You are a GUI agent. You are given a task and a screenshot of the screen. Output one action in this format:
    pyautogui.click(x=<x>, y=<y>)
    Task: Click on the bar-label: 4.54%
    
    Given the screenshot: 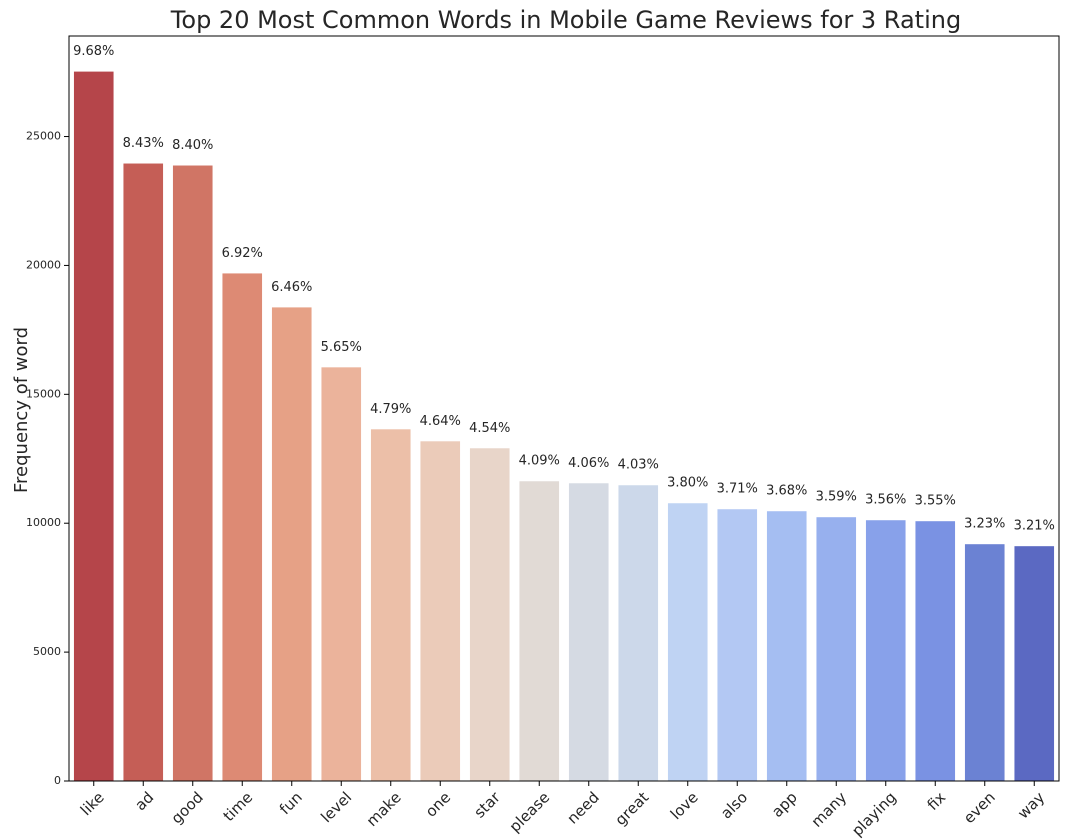 What is the action you would take?
    pyautogui.click(x=489, y=428)
    